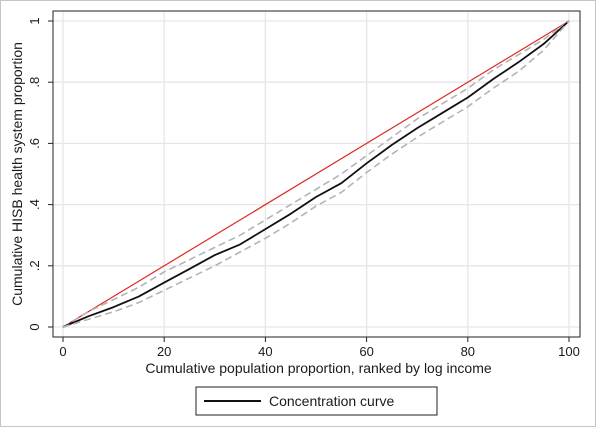  What do you see at coordinates (34, 82) in the screenshot?
I see `y-tick-label: .8` at bounding box center [34, 82].